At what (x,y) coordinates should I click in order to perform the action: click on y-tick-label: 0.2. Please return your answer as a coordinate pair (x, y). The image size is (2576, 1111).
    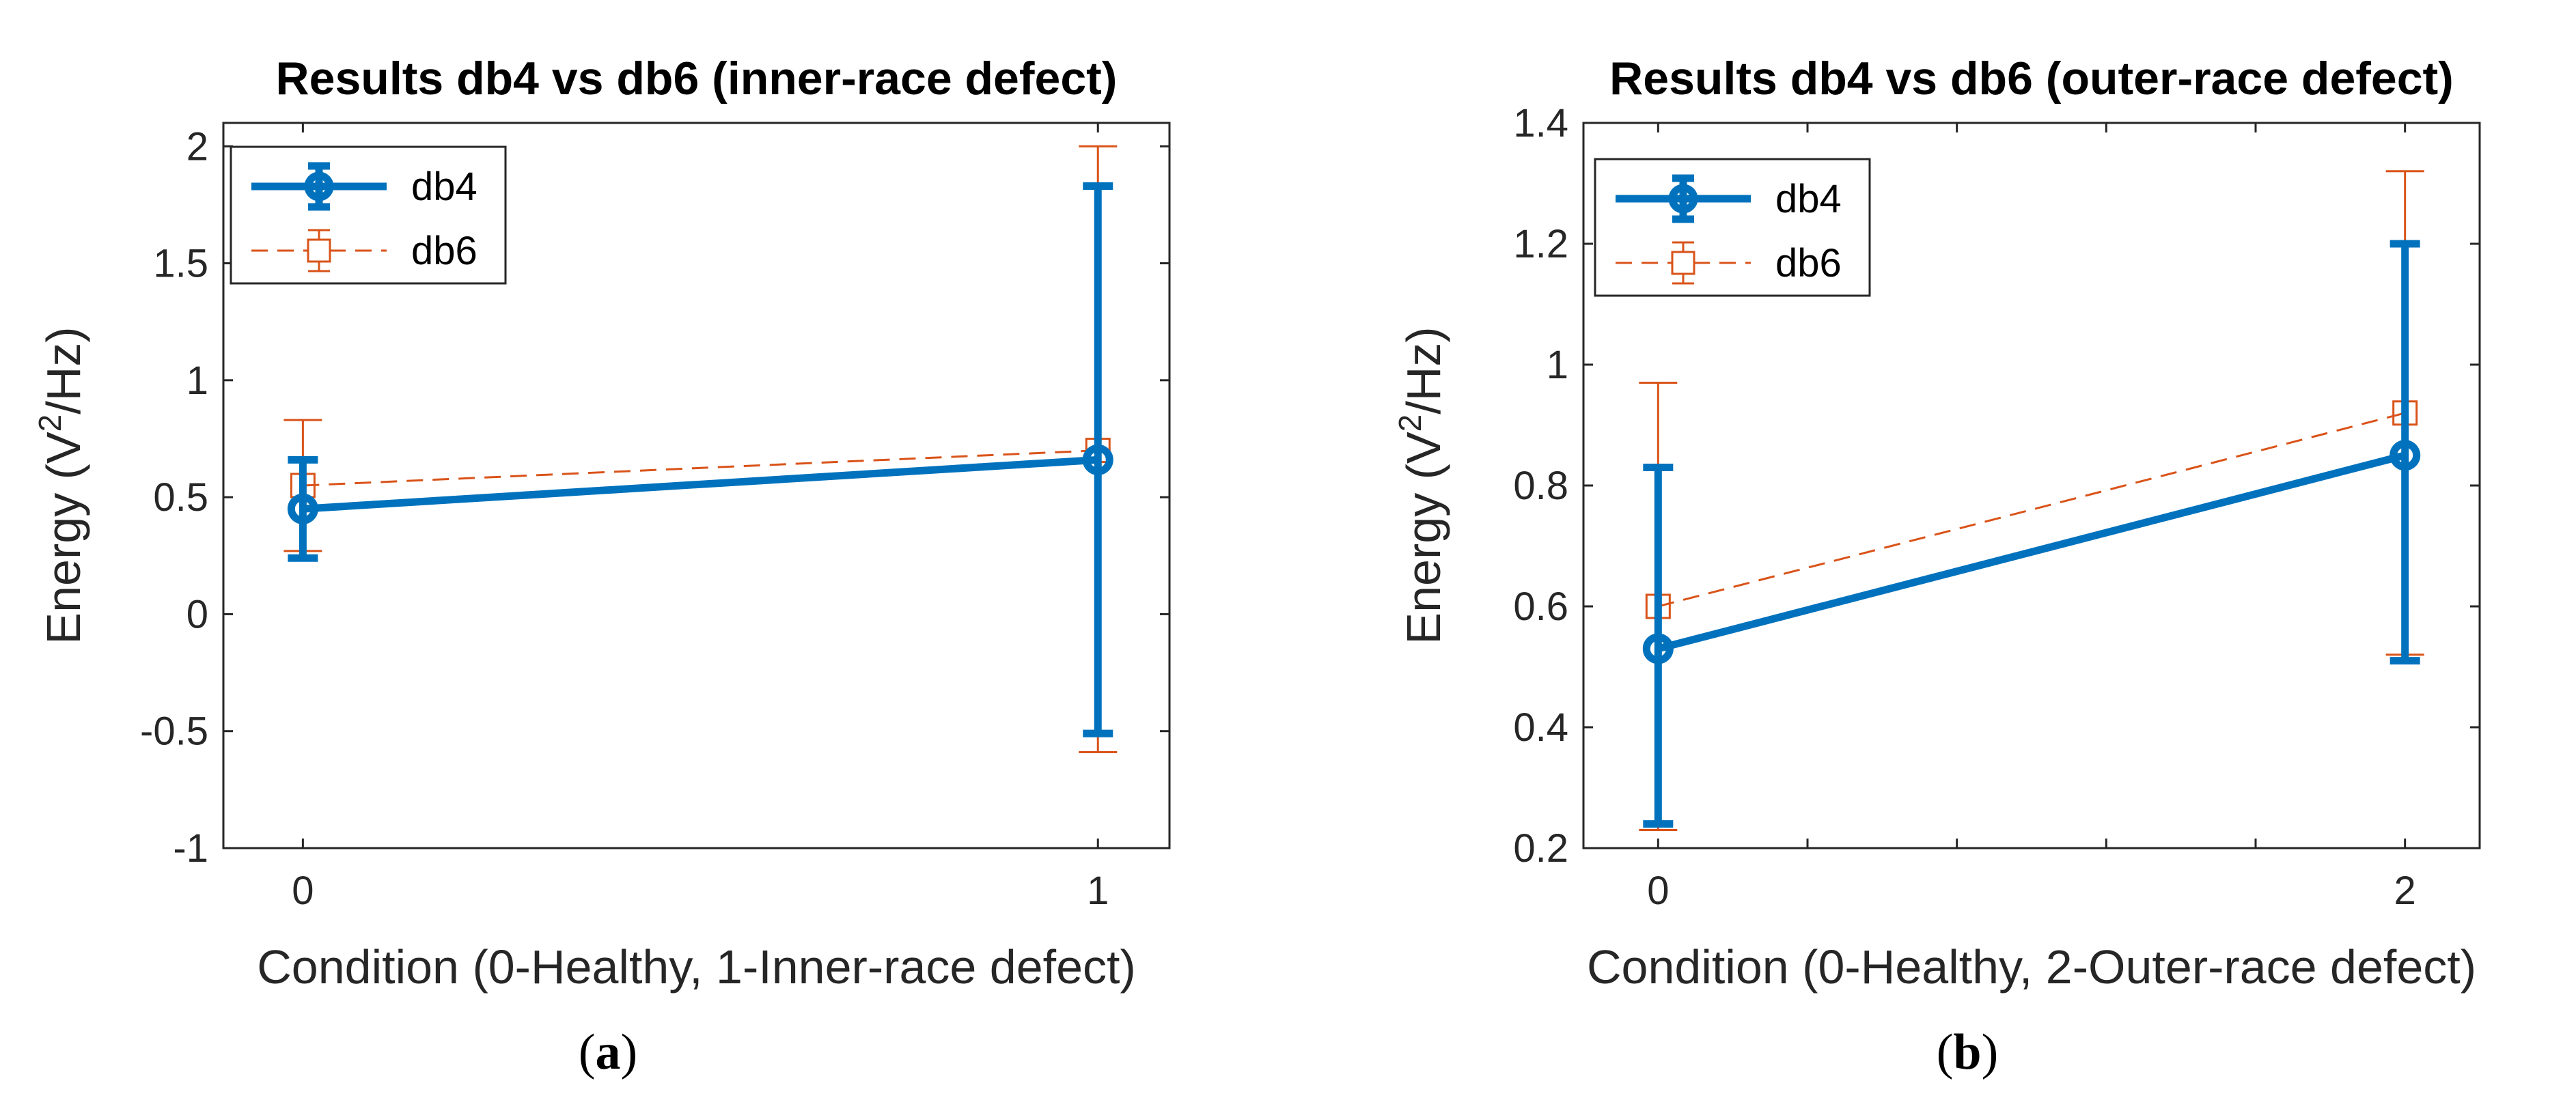
    Looking at the image, I should click on (1540, 849).